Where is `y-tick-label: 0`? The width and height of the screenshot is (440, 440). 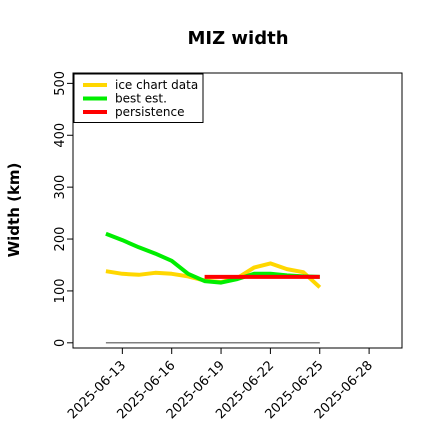
y-tick-label: 0 is located at coordinates (60, 343).